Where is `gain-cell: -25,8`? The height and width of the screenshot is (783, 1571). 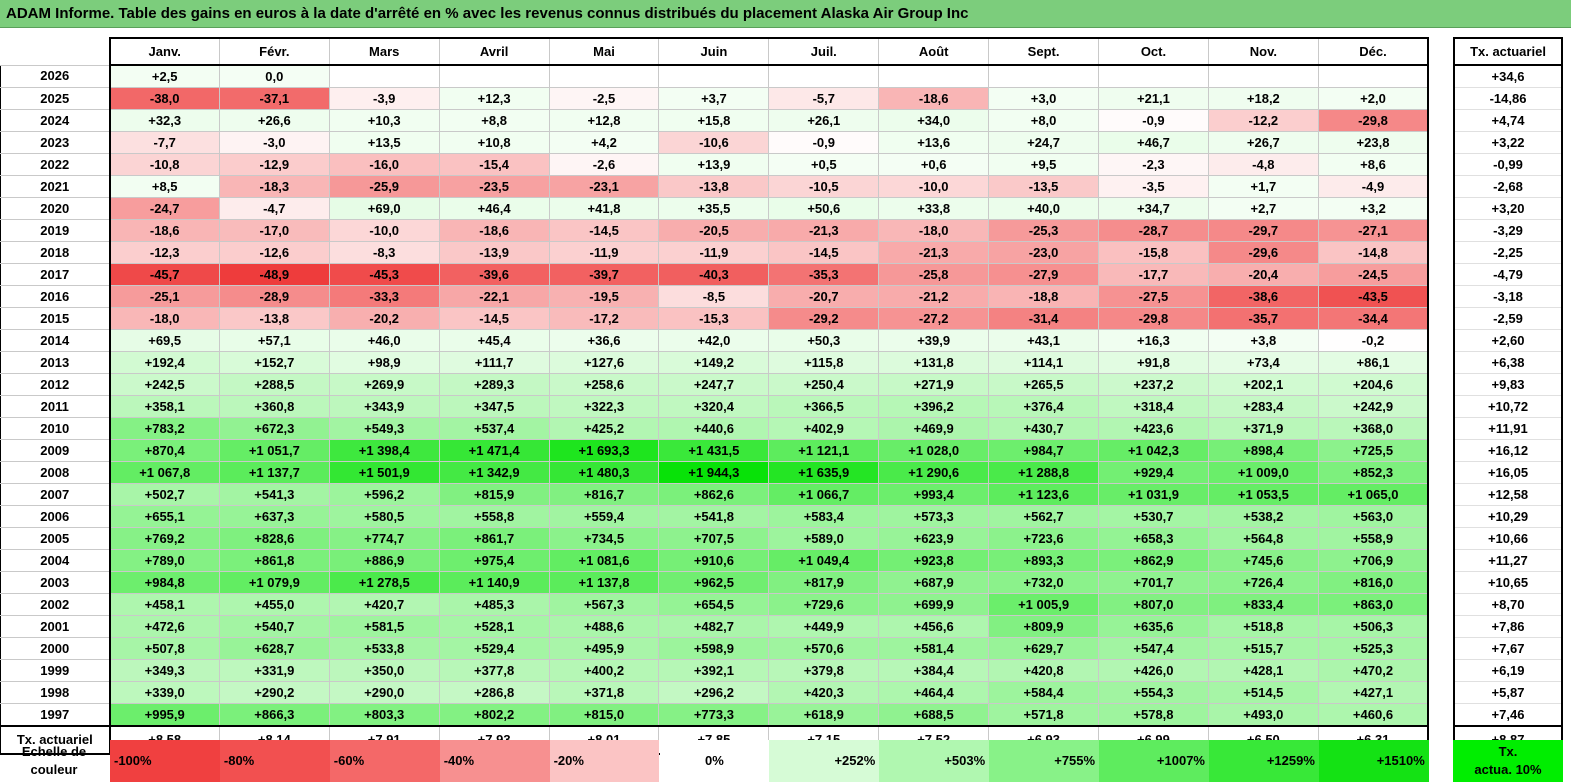
gain-cell: -25,8 is located at coordinates (934, 274).